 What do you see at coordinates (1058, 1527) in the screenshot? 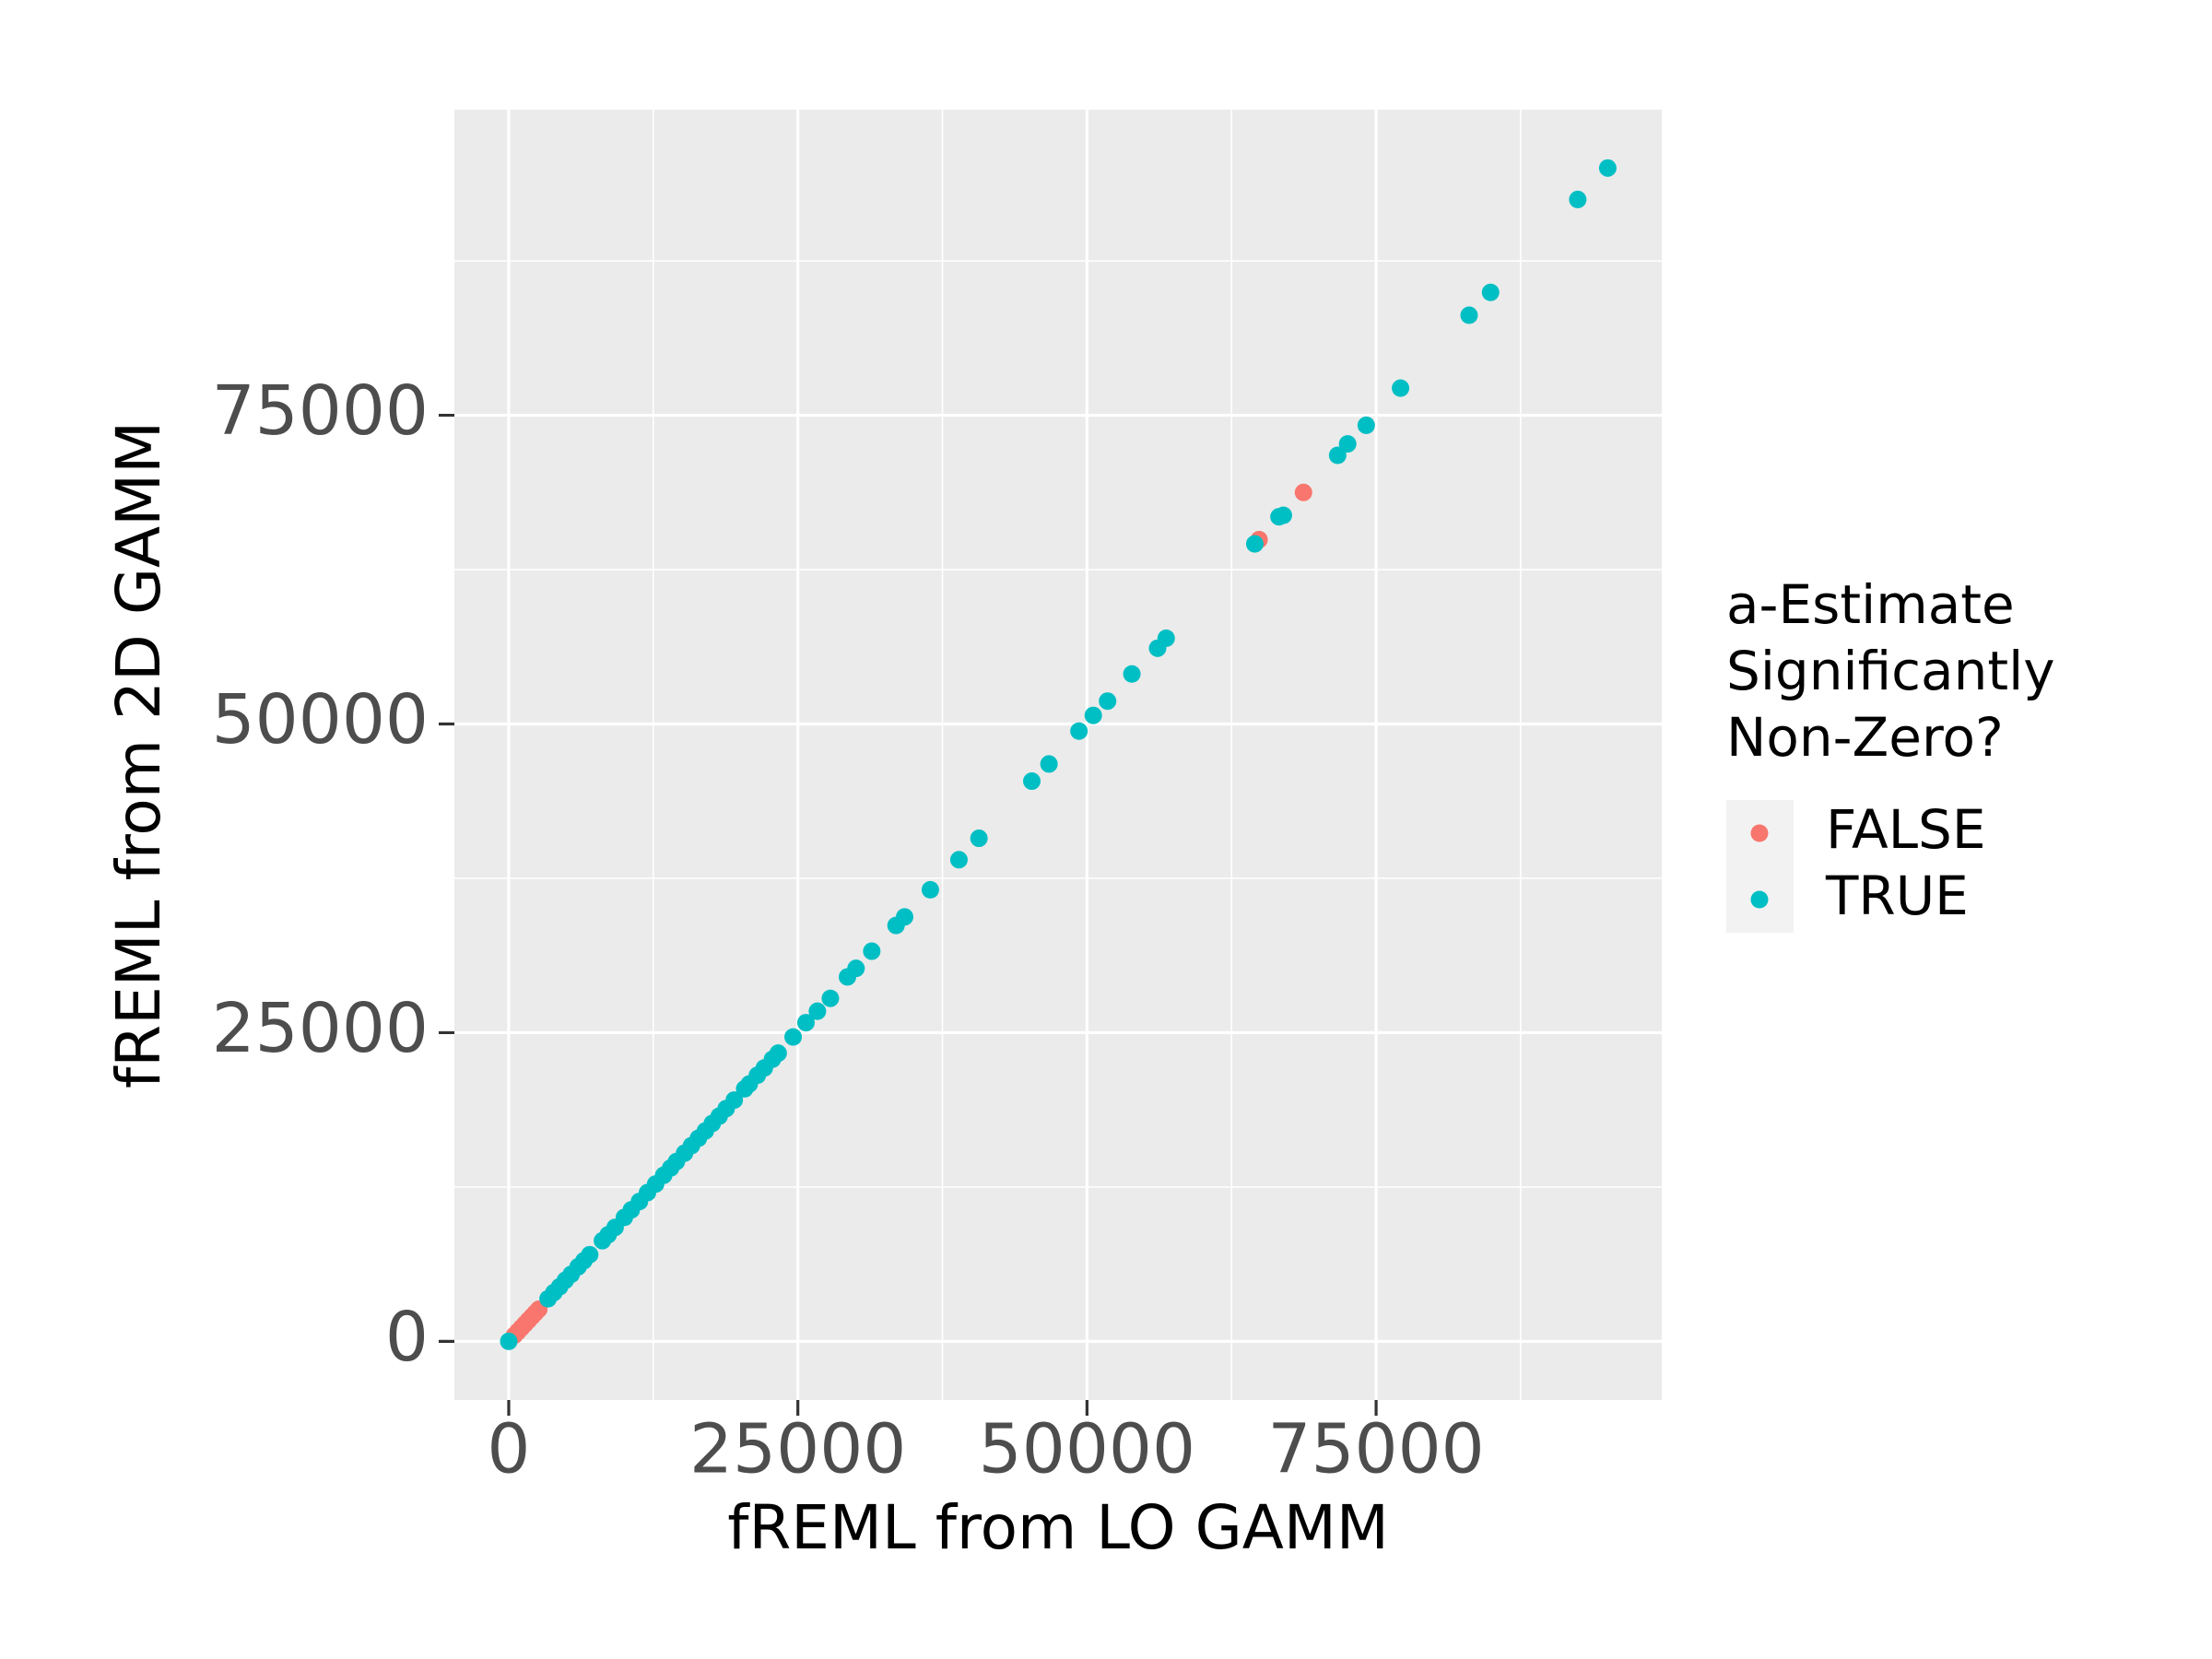
I see `x-axis-title: fREML from LO GAMM` at bounding box center [1058, 1527].